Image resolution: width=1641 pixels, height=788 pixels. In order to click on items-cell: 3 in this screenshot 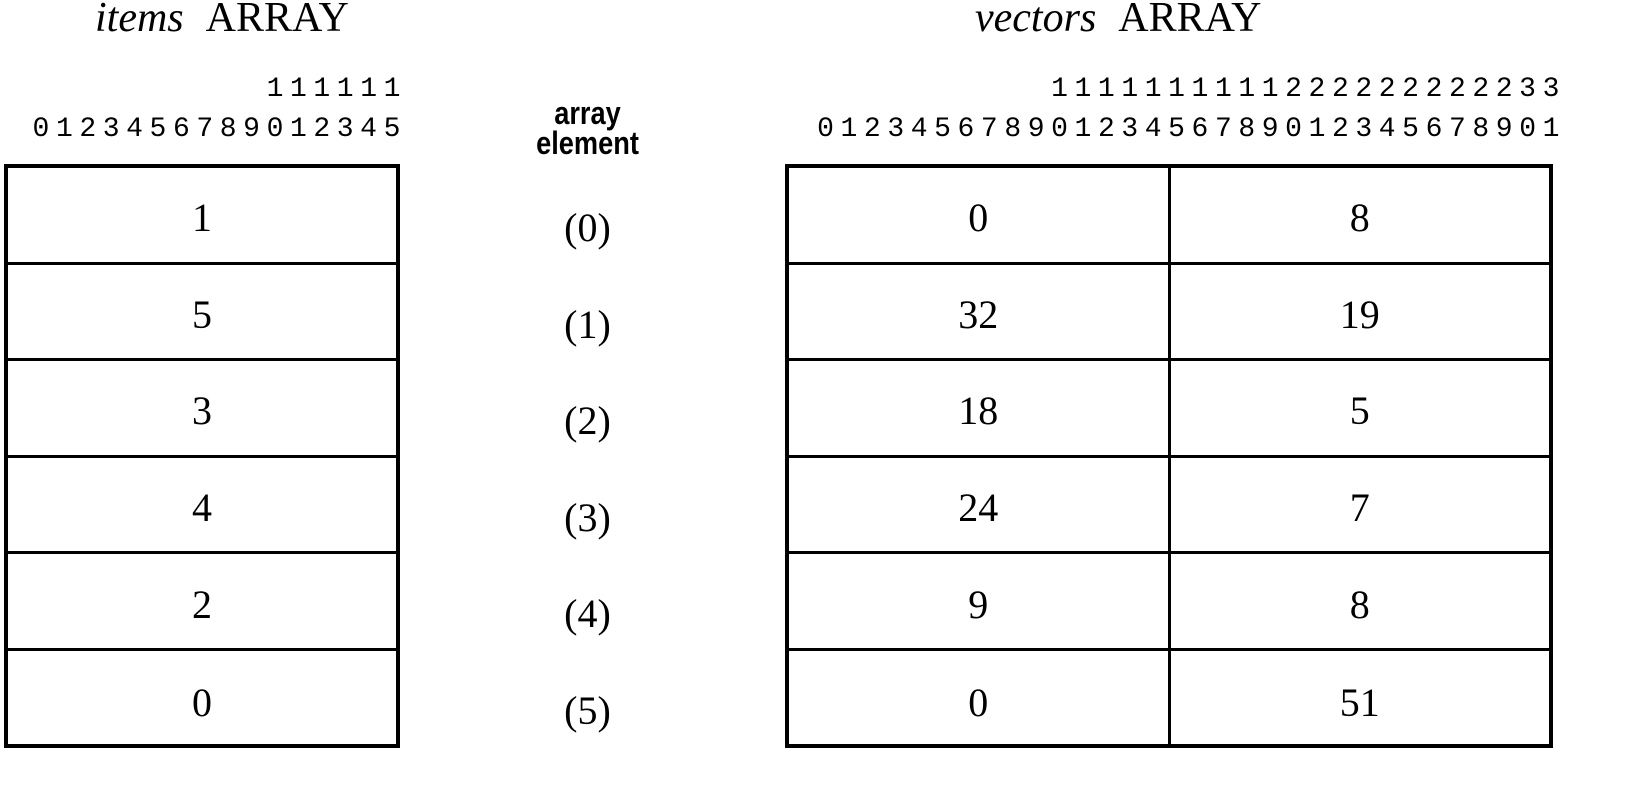, I will do `click(202, 411)`.